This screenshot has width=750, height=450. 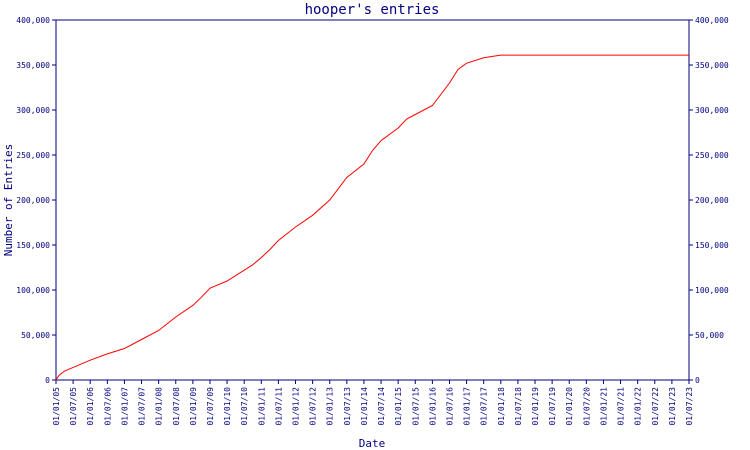 I want to click on x-tick-label: 01/07/07, so click(x=142, y=406).